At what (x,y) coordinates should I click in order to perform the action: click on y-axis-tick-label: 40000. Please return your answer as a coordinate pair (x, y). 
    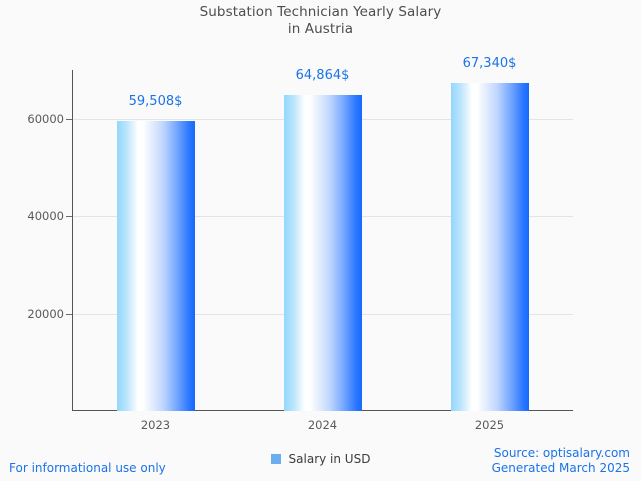
    Looking at the image, I should click on (45, 216).